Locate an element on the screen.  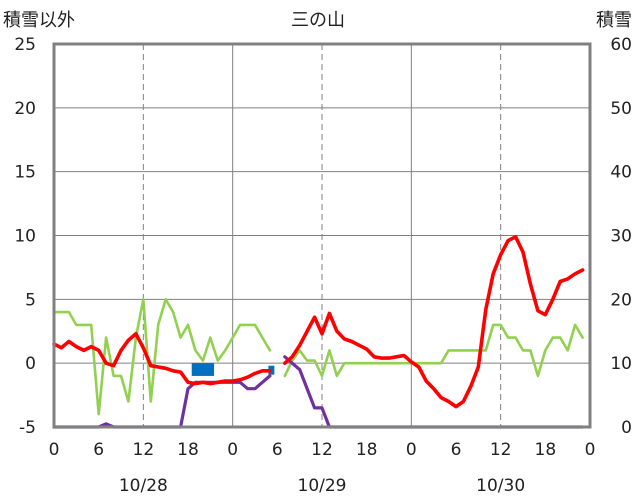
left-y-tick-label: 20 is located at coordinates (25, 109).